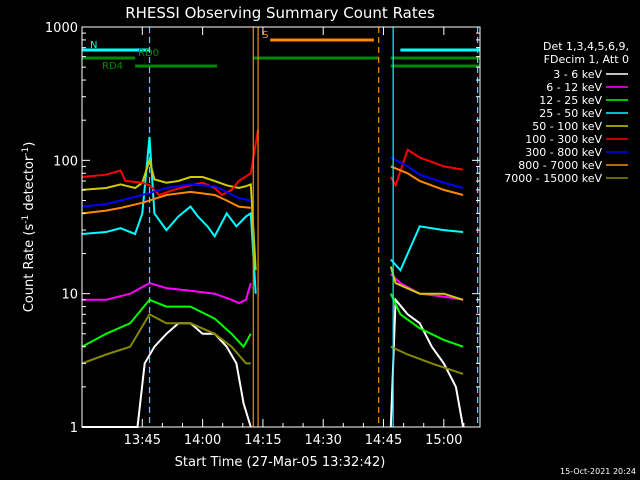 The height and width of the screenshot is (480, 640). Describe the element at coordinates (553, 178) in the screenshot. I see `legend-entry-label: 7000 - 15000 keV` at that location.